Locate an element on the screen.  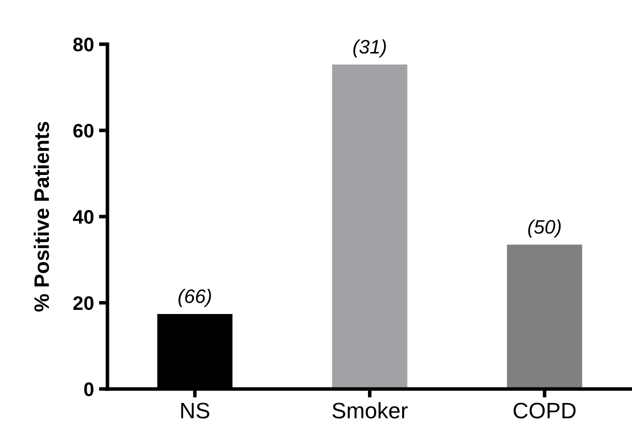
y-tick-label: 40 is located at coordinates (83, 217).